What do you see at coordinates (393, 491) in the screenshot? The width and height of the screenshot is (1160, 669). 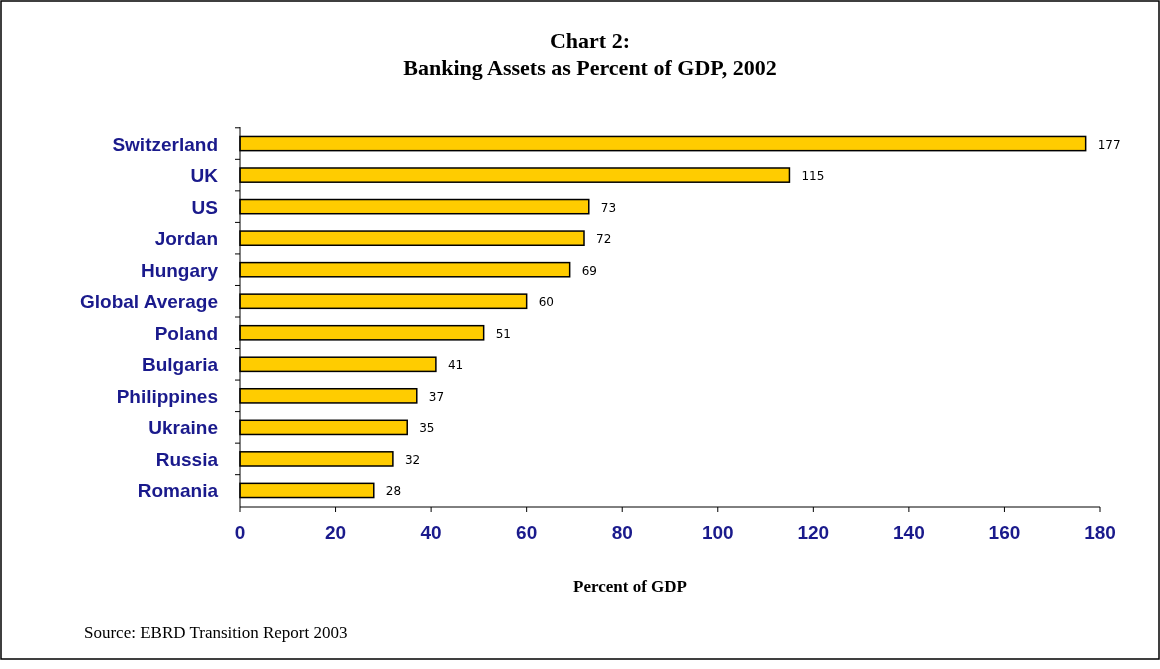 I see `data-label: 28` at bounding box center [393, 491].